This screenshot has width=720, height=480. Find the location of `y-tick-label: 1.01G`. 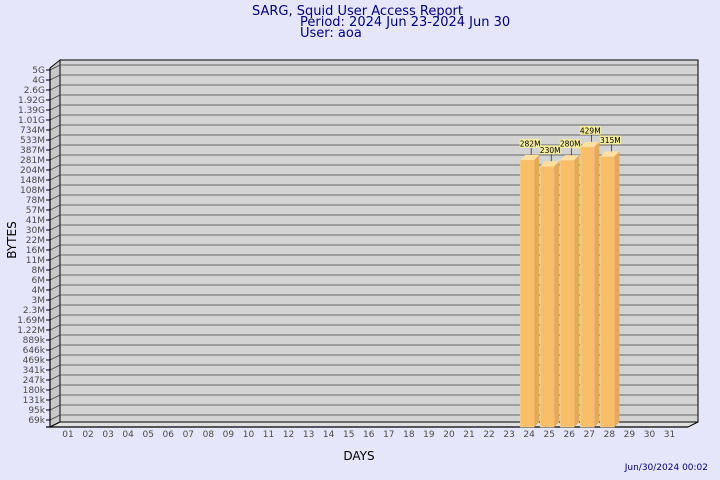

y-tick-label: 1.01G is located at coordinates (31, 121).